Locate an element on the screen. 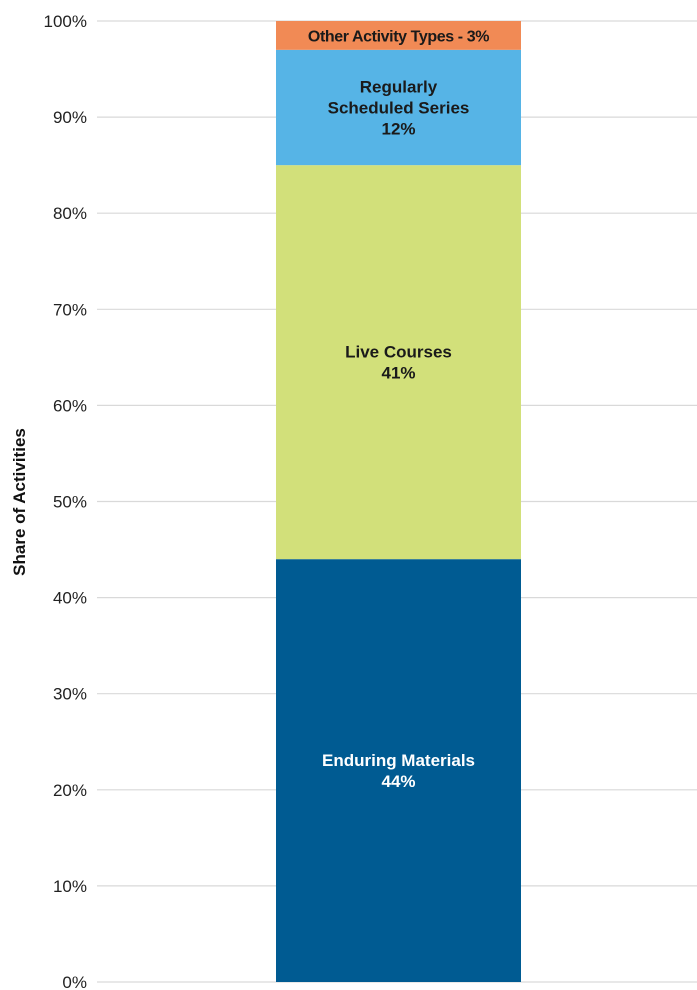  y-tick-label: 80% is located at coordinates (70, 213).